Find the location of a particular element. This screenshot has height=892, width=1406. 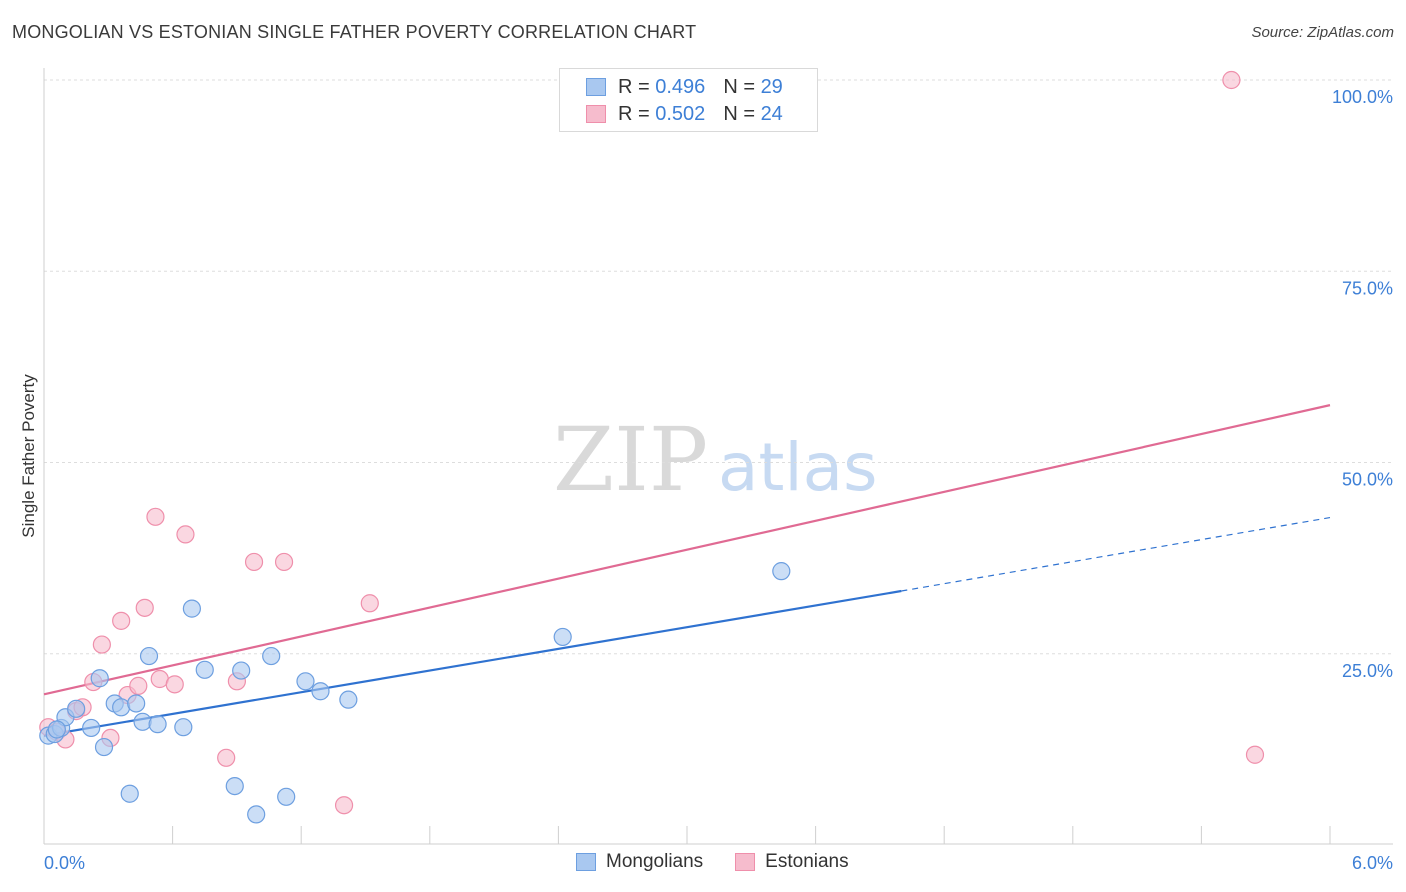

legend-row-mongolians: R = 0.496 N = 29 is located at coordinates (684, 87).